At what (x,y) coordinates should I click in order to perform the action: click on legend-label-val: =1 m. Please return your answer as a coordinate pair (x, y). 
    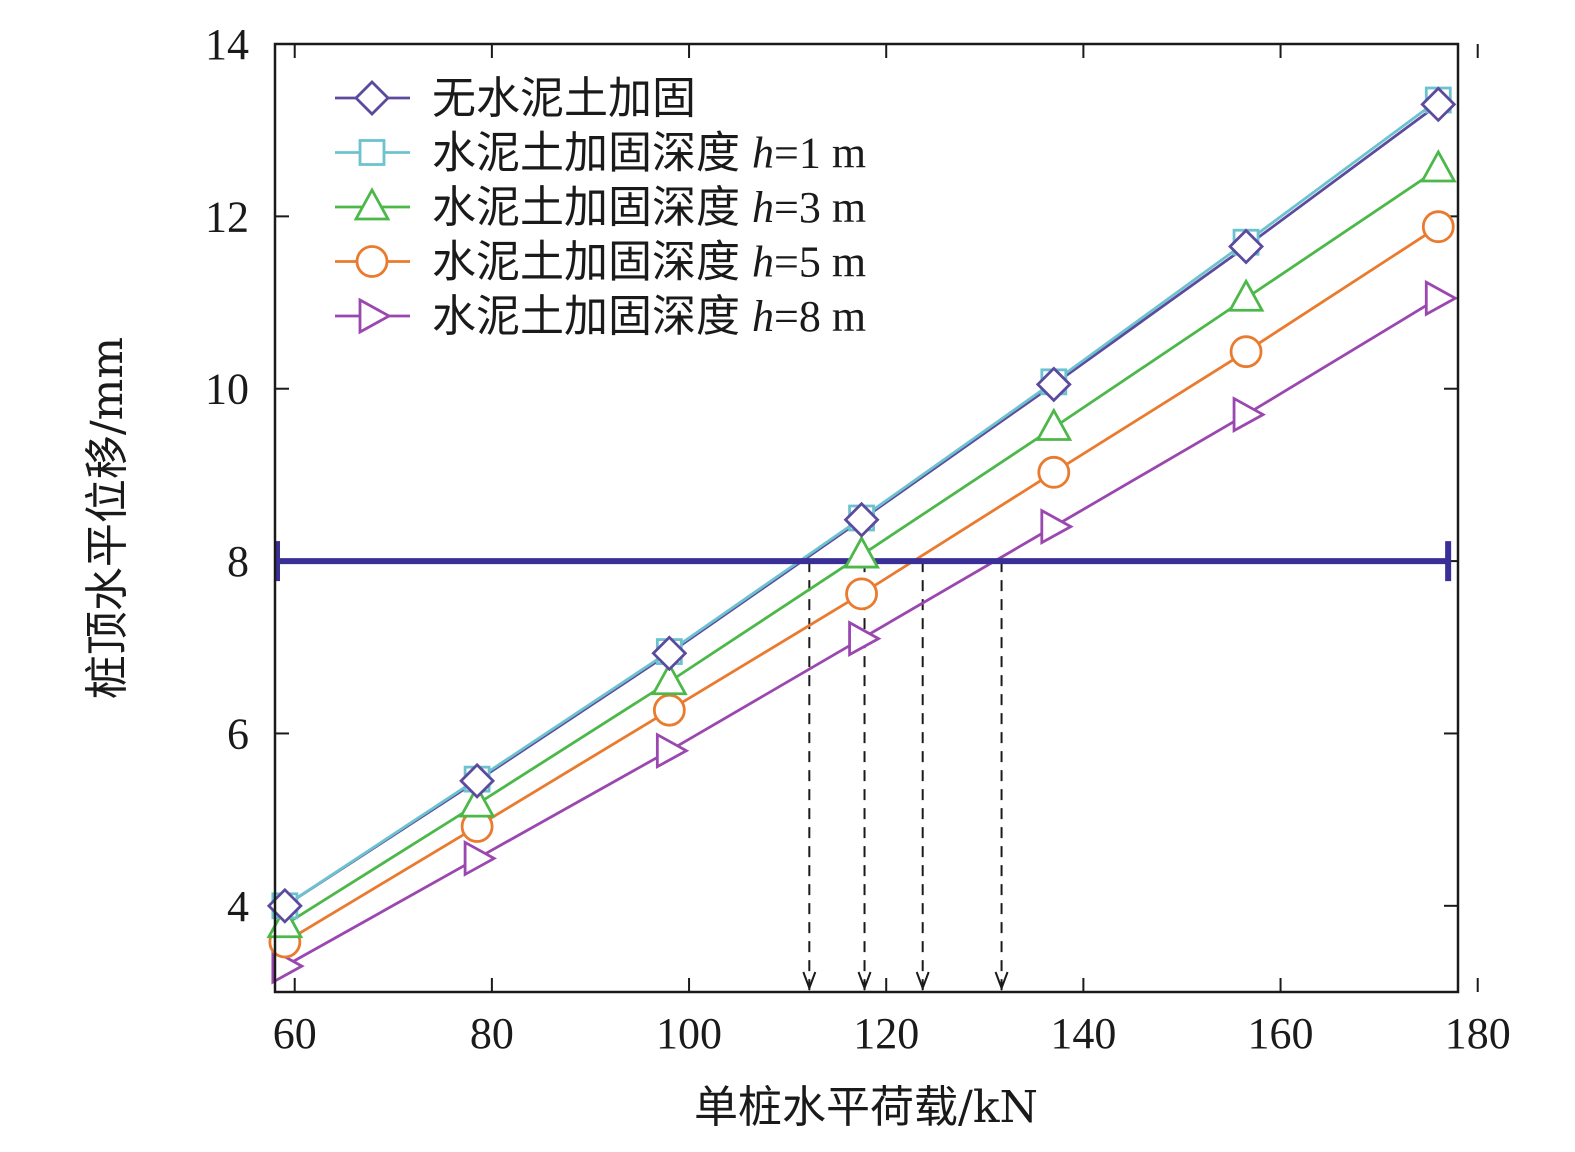
    Looking at the image, I should click on (820, 153).